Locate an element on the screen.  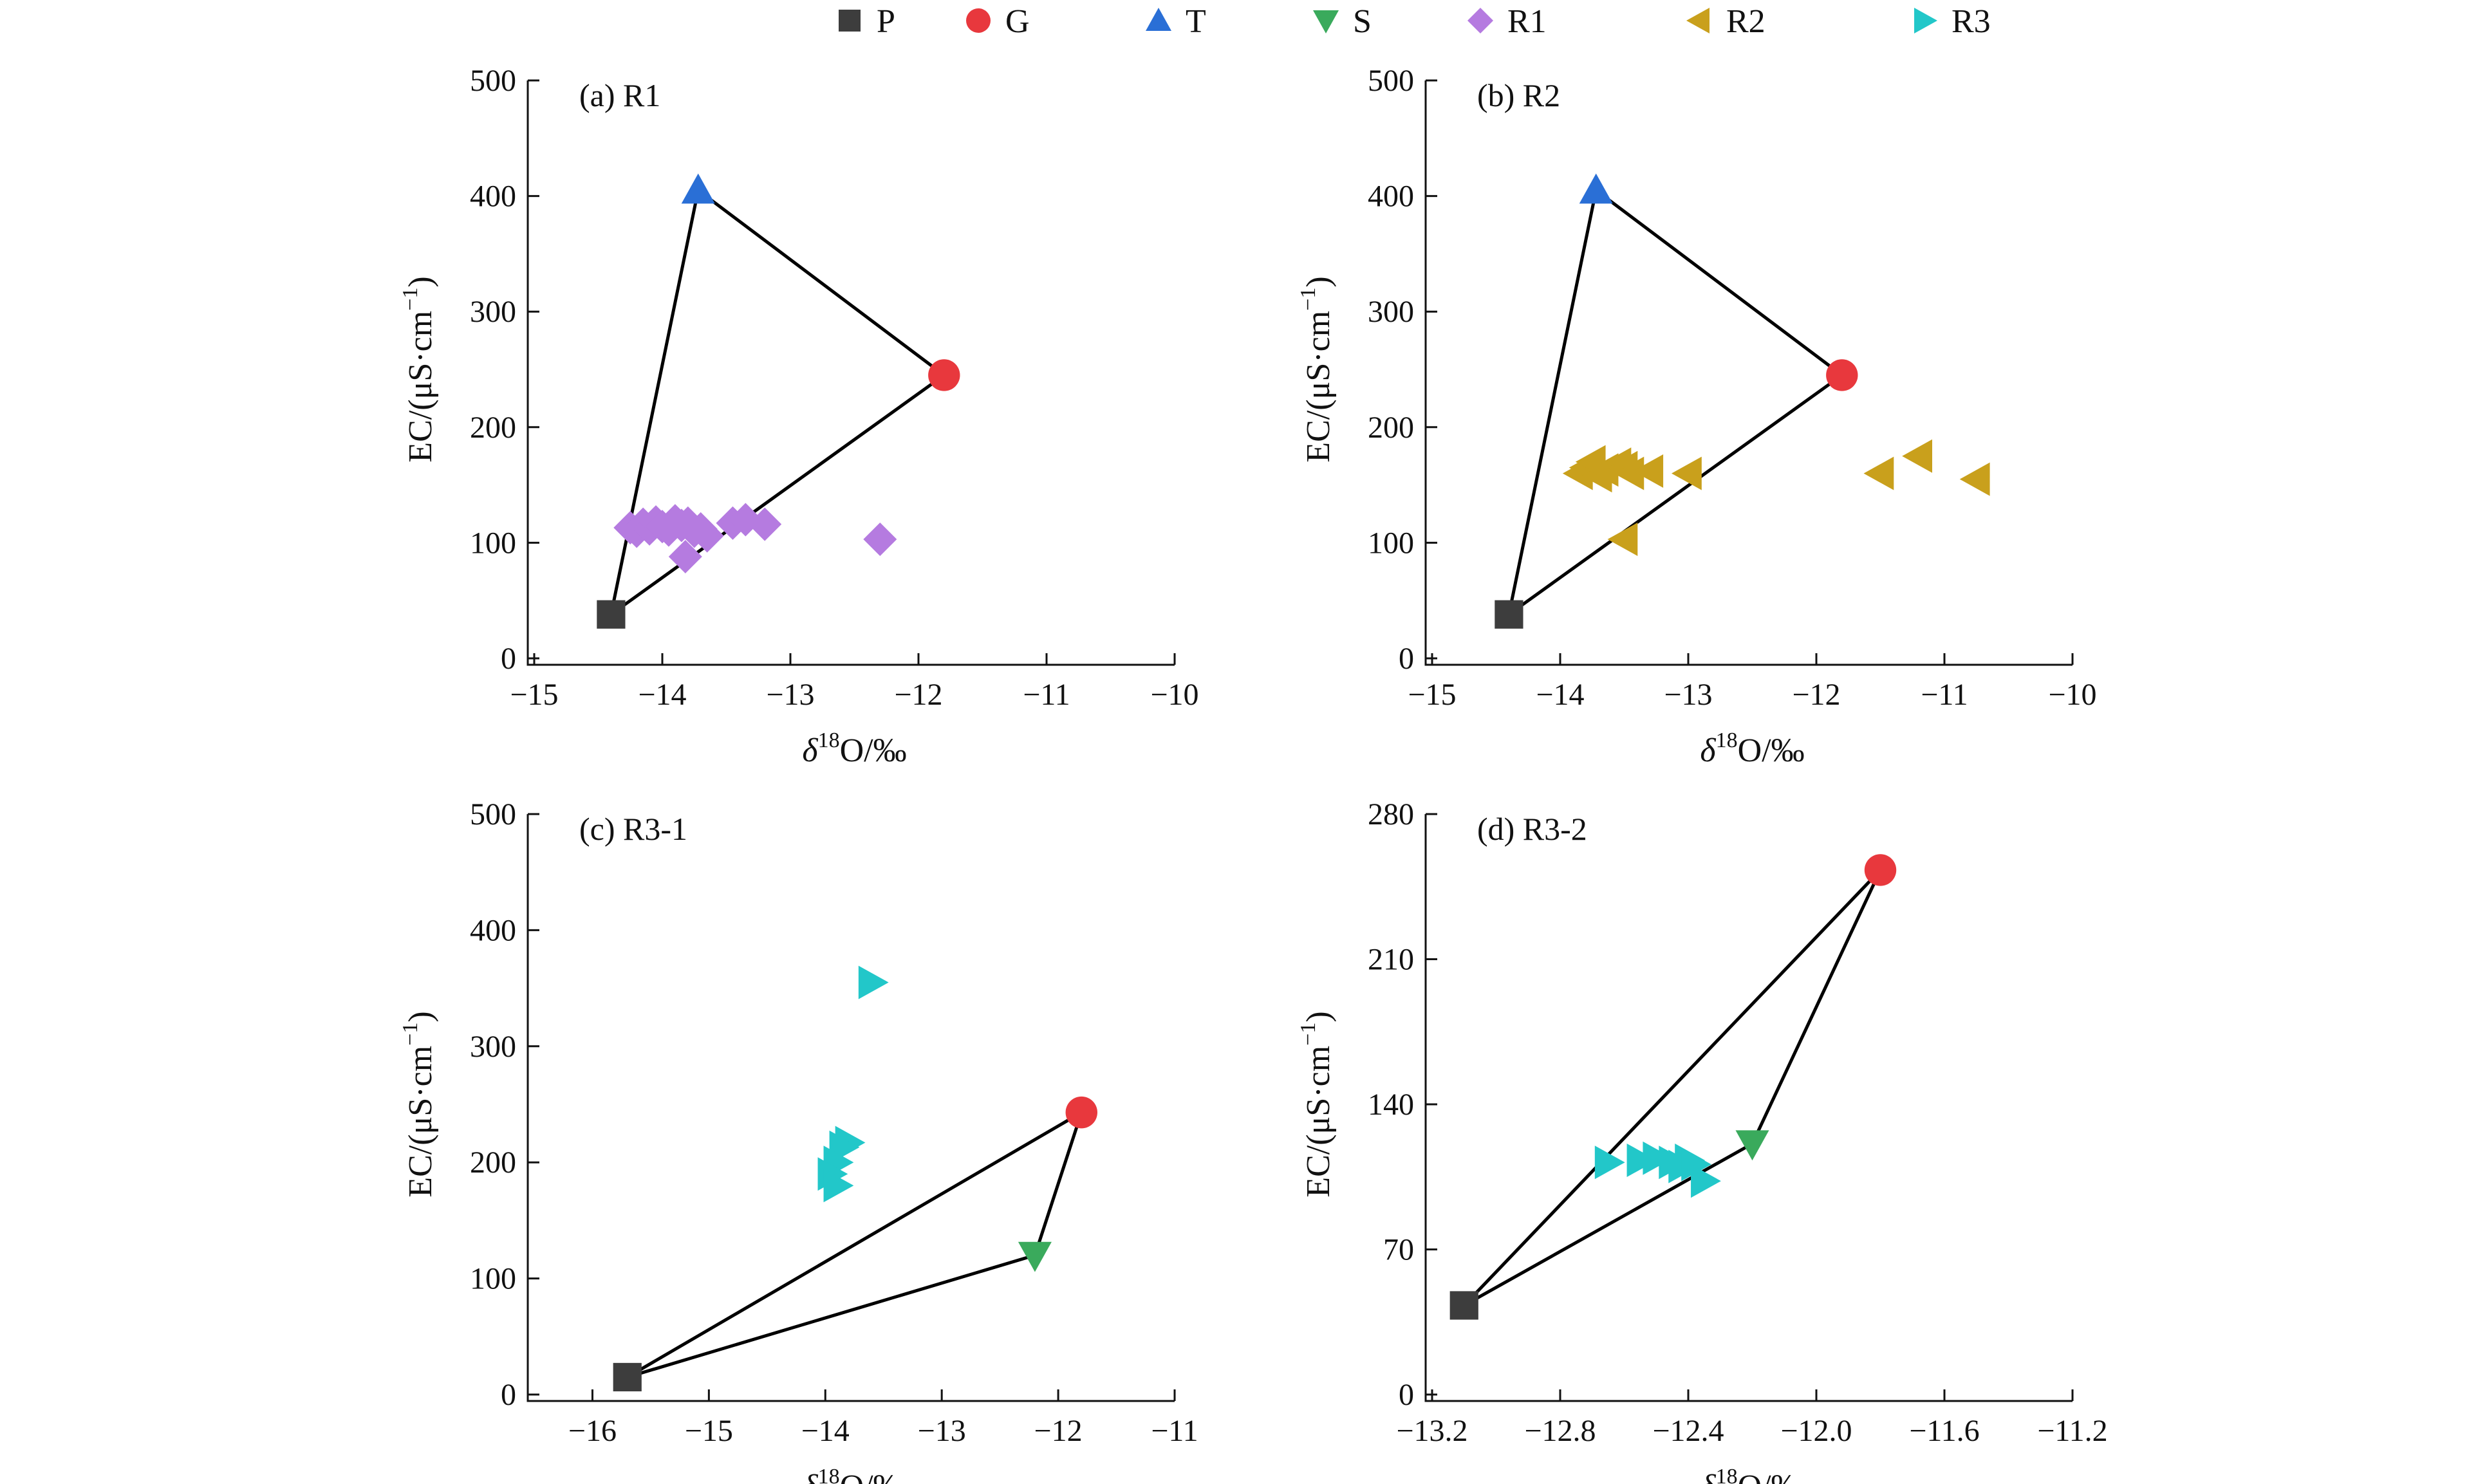
y-tick-label: 280 is located at coordinates (1391, 814).